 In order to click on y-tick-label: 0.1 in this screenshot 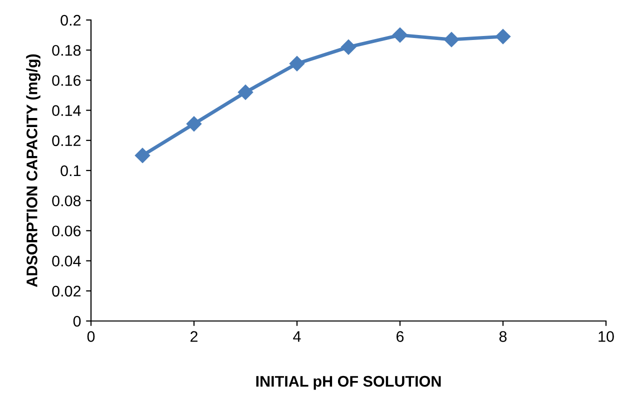, I will do `click(70, 170)`.